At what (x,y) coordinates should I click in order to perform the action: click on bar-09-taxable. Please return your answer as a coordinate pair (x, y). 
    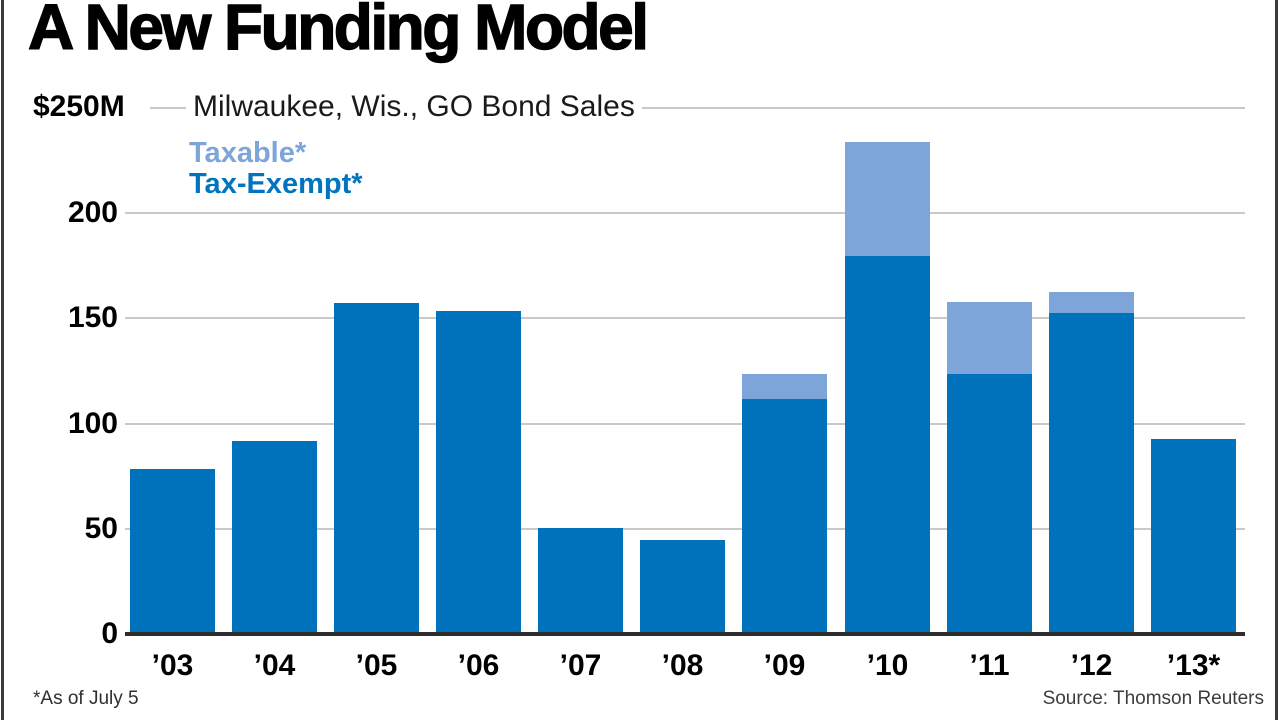
    Looking at the image, I should click on (784, 386).